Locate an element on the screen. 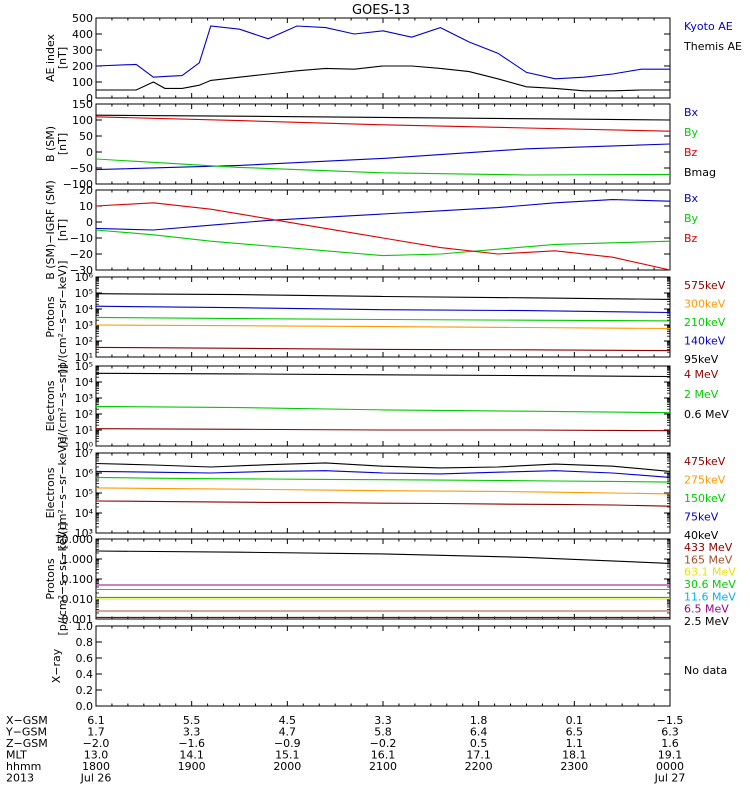 Image resolution: width=750 pixels, height=800 pixels. y-tick-label: 10⁶ is located at coordinates (84, 473).